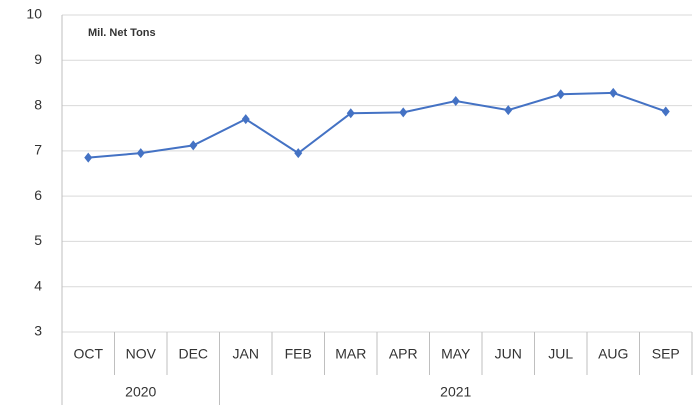 This screenshot has width=695, height=405. Describe the element at coordinates (141, 354) in the screenshot. I see `x-tick-label: NOV` at that location.